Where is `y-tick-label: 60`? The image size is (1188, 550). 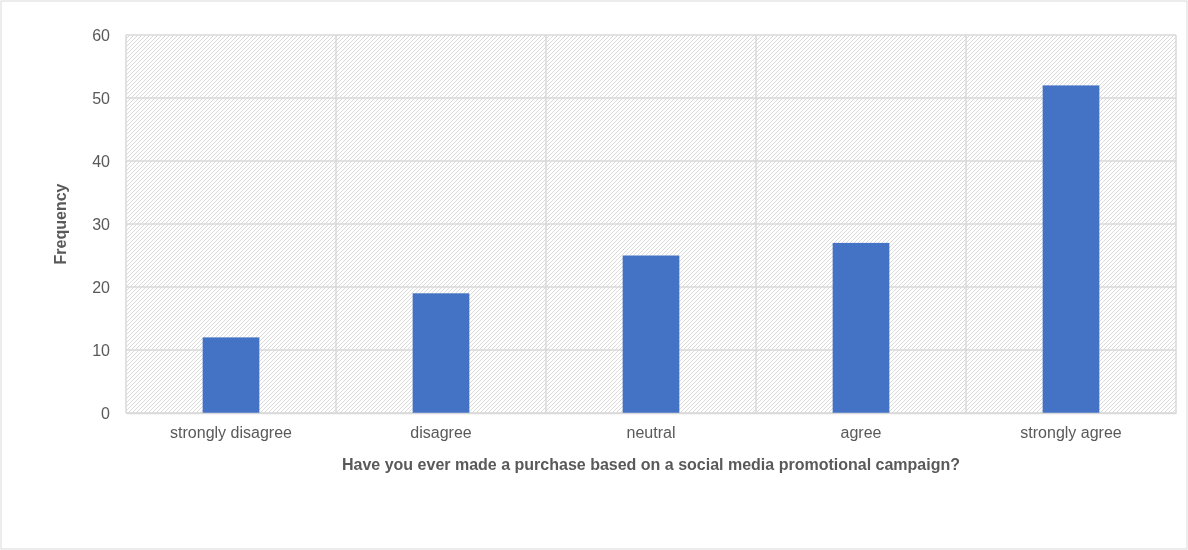 y-tick-label: 60 is located at coordinates (101, 35).